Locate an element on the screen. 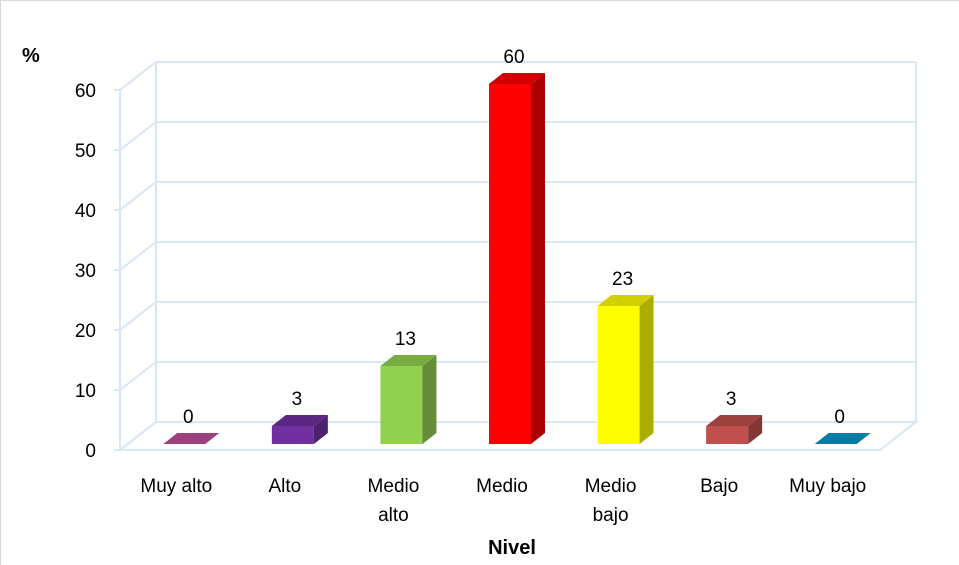 This screenshot has width=959, height=565. y-tick-label: 0 is located at coordinates (90, 451).